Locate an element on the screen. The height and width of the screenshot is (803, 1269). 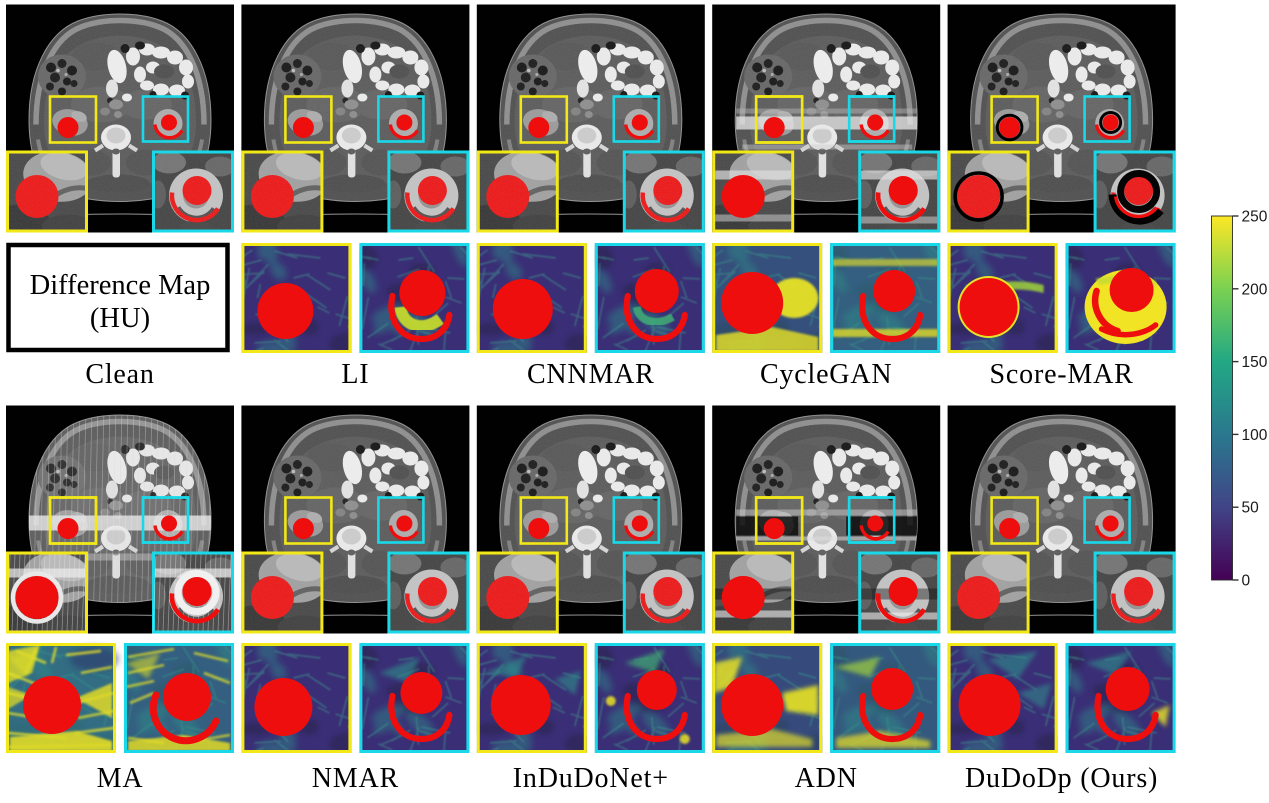
svg-text: Score-MAR is located at coordinates (1062, 374).